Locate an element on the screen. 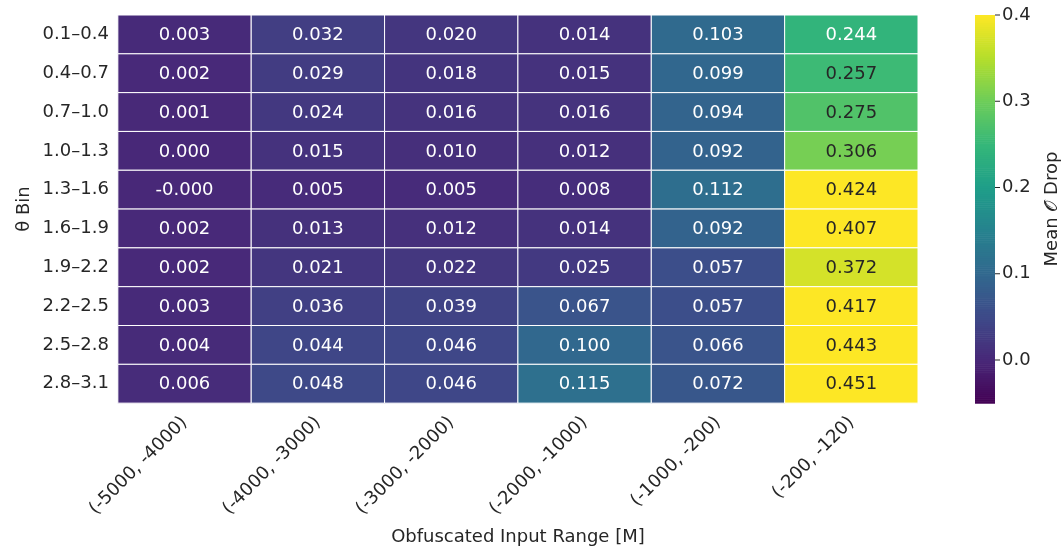  data-label: 0.044 is located at coordinates (318, 344).